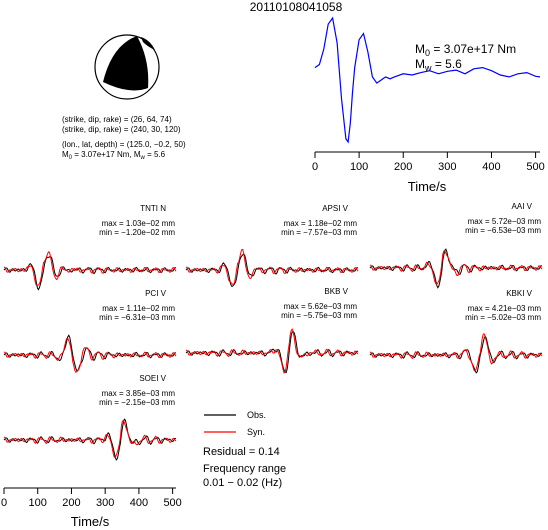 The image size is (548, 530). I want to click on stf-x-axis-label: Time/s, so click(427, 186).